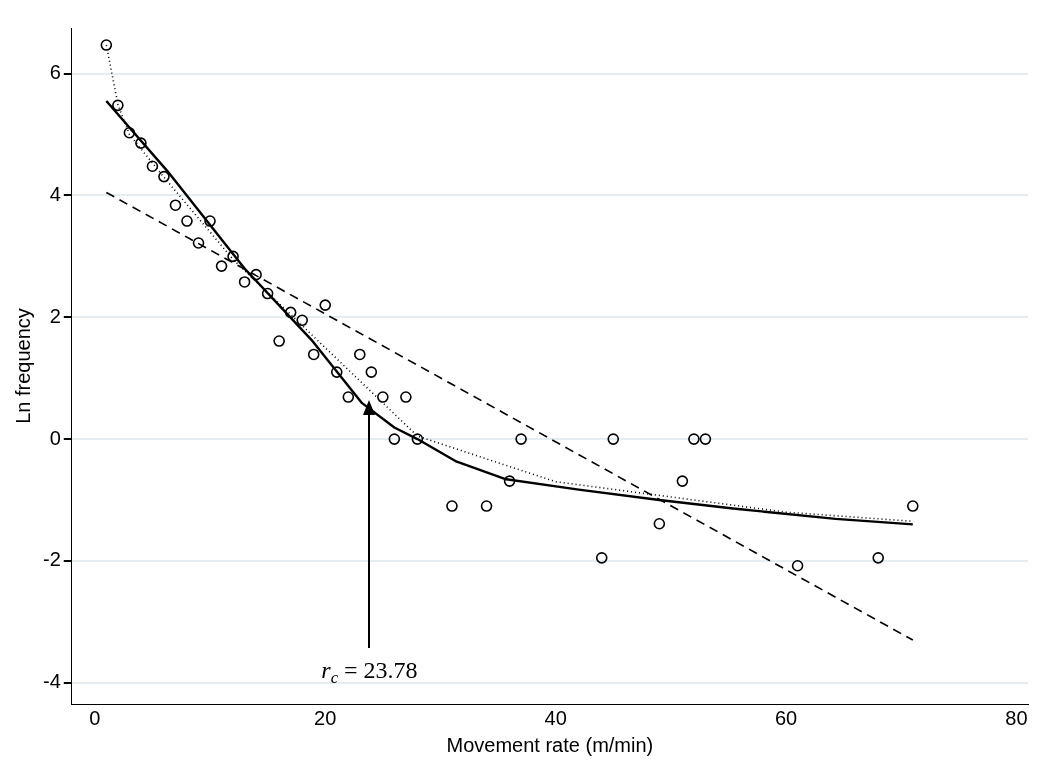 This screenshot has height=772, width=1059. What do you see at coordinates (55, 315) in the screenshot?
I see `y-tick-label: 2` at bounding box center [55, 315].